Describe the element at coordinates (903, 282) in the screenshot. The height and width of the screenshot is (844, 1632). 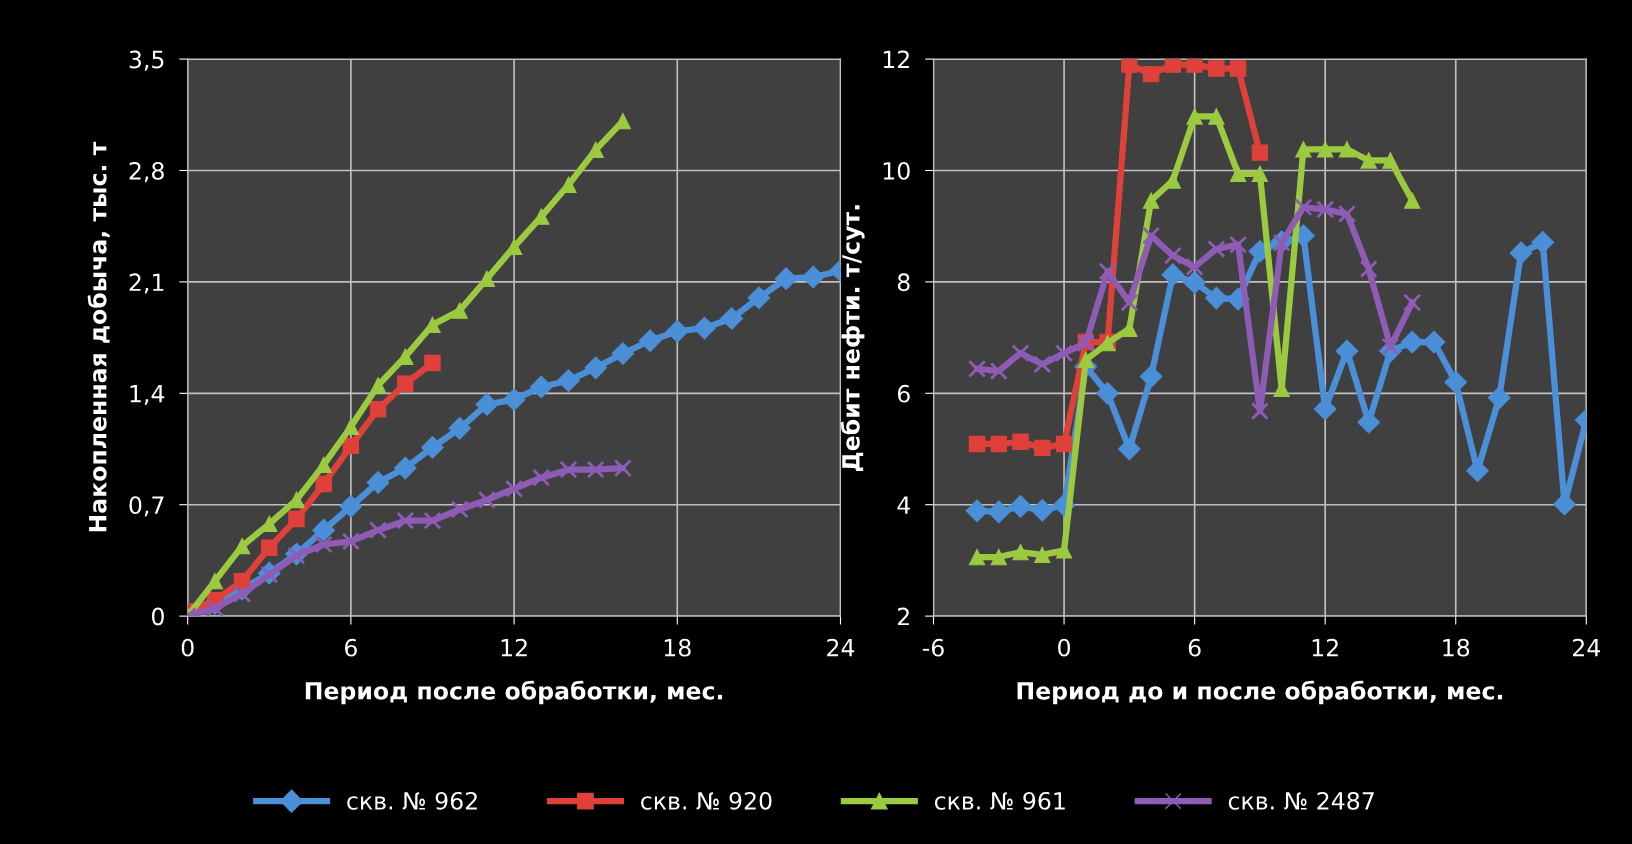
I see `y-tick-label: 8` at that location.